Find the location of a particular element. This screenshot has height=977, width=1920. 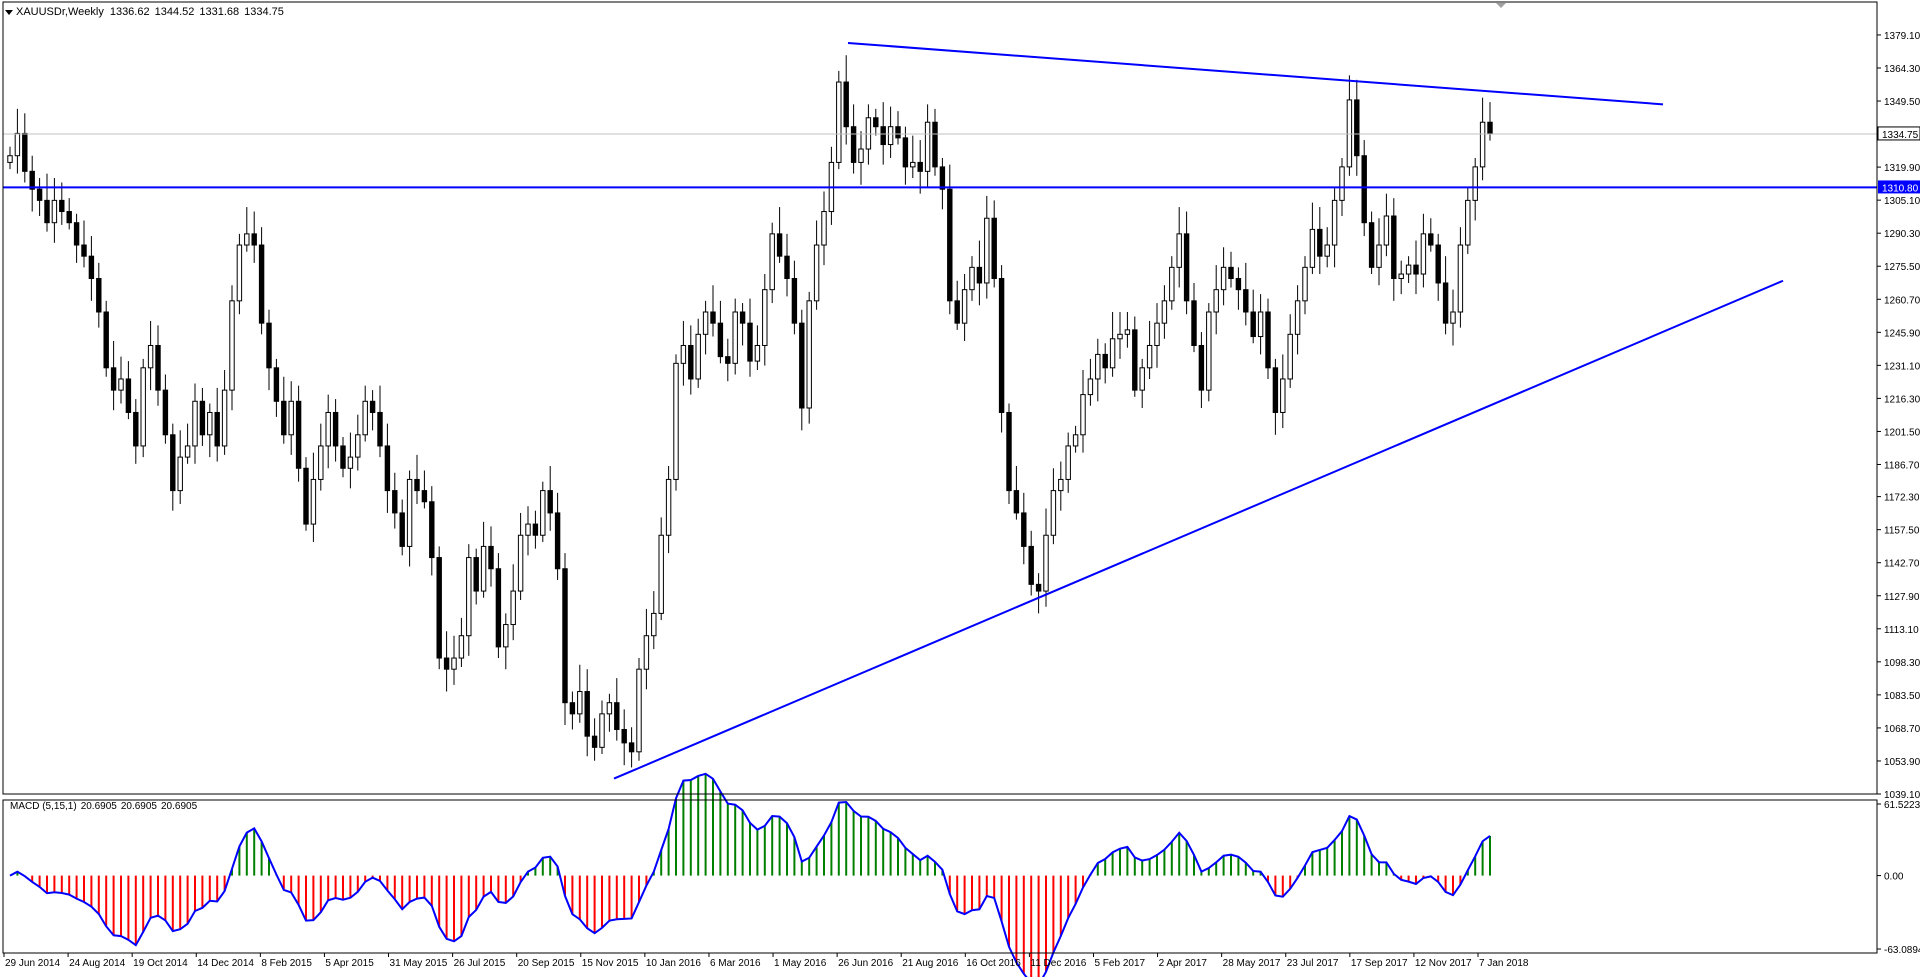

macd-title: MACD (5,15,1) is located at coordinates (43, 806).